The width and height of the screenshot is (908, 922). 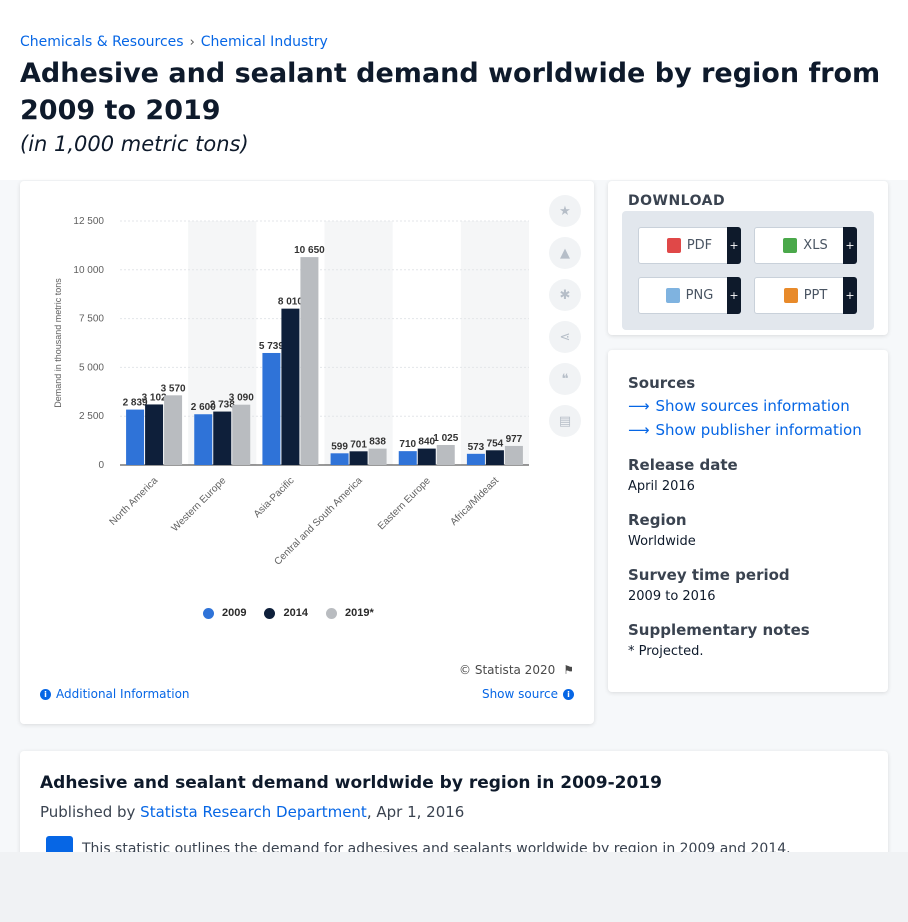 I want to click on supplementary-notes-value: * Projected., so click(x=666, y=651).